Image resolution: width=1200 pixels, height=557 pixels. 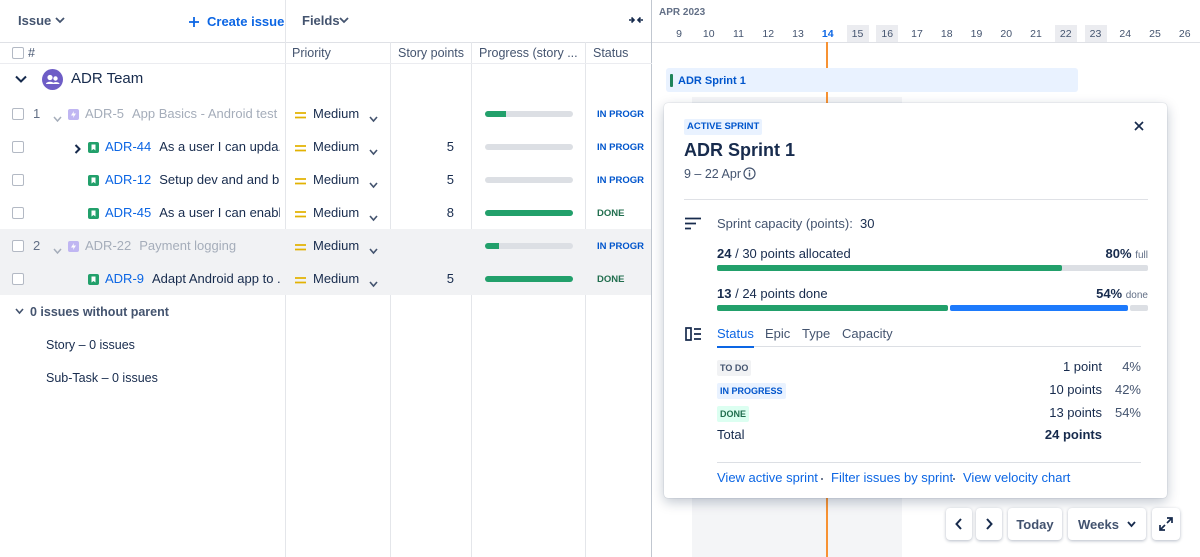 What do you see at coordinates (105, 113) in the screenshot?
I see `issue-key: ADR-5` at bounding box center [105, 113].